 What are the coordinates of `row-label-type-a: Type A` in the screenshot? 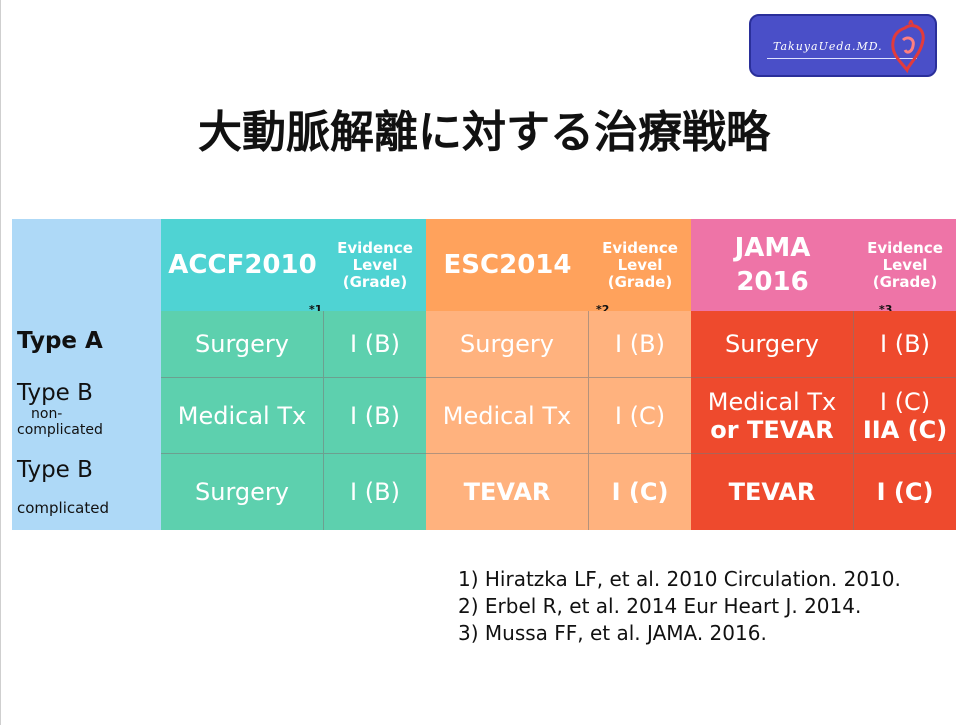 It's located at (60, 341).